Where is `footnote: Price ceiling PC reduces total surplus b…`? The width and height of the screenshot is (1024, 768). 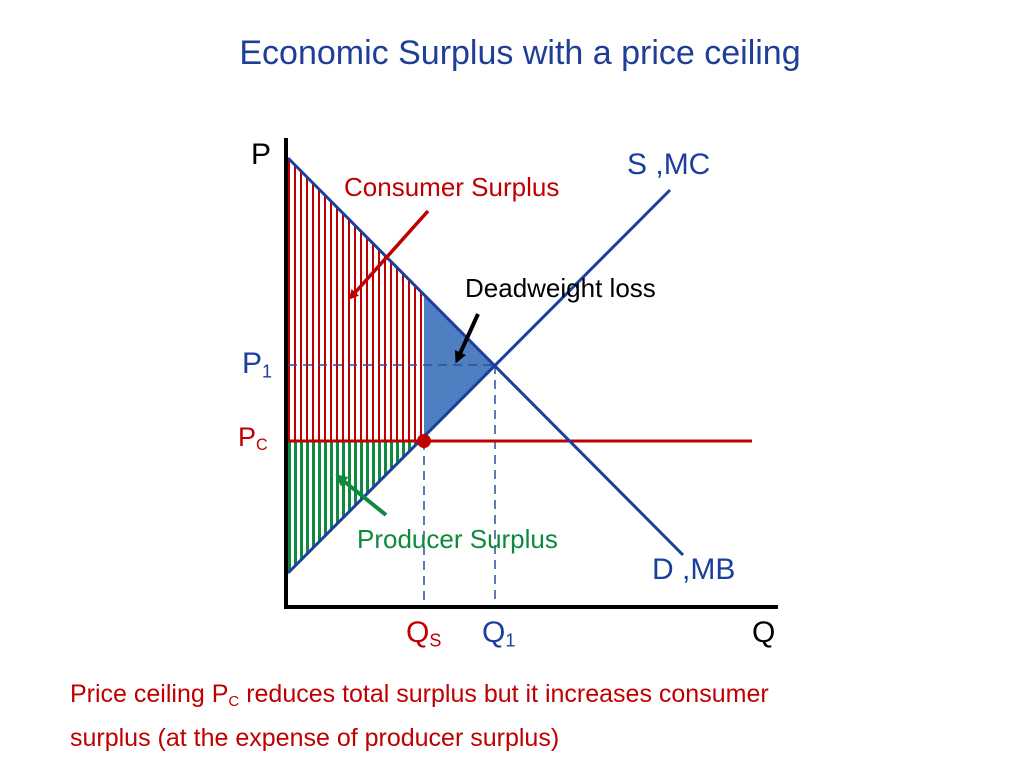 footnote: Price ceiling PC reduces total surplus b… is located at coordinates (520, 716).